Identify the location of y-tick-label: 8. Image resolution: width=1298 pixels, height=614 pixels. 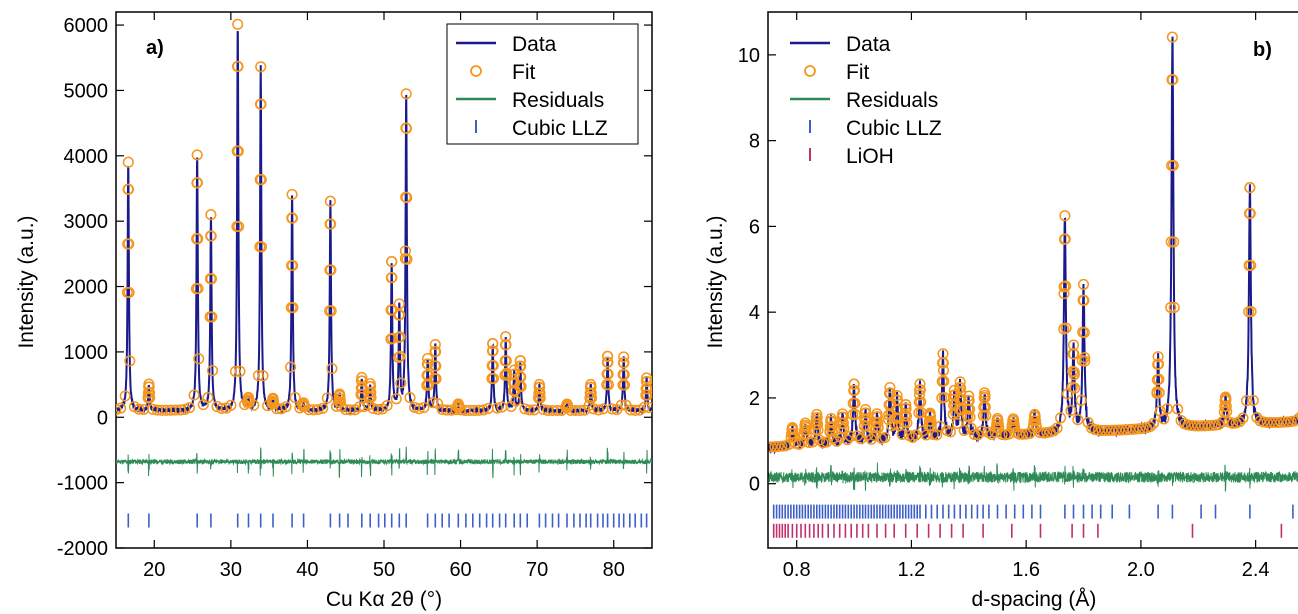
(754, 142).